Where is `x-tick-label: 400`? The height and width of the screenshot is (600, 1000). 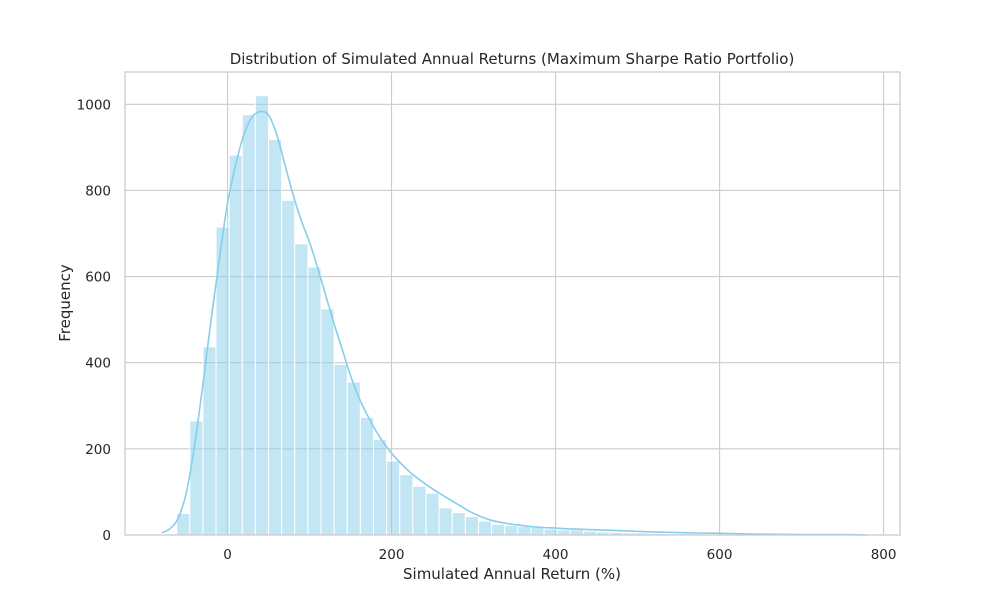 x-tick-label: 400 is located at coordinates (556, 555).